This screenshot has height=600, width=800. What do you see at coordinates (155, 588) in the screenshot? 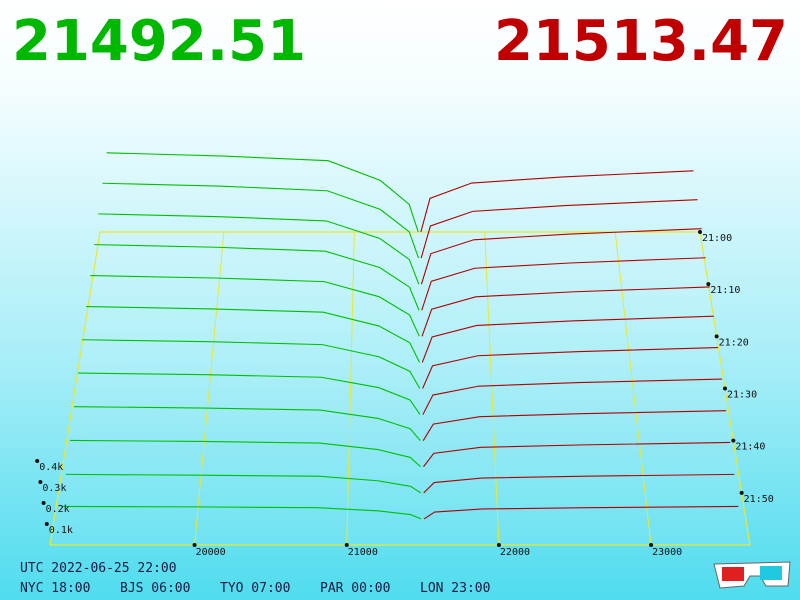
I see `zone-time: BJS 06:00` at bounding box center [155, 588].